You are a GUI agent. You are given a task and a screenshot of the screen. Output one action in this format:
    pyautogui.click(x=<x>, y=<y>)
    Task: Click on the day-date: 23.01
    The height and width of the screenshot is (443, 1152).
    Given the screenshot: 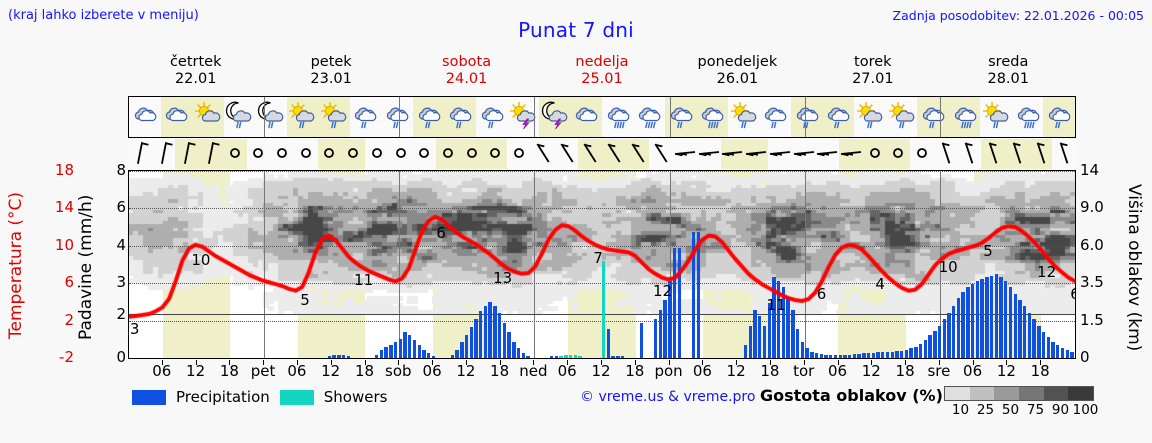 What is the action you would take?
    pyautogui.click(x=331, y=79)
    